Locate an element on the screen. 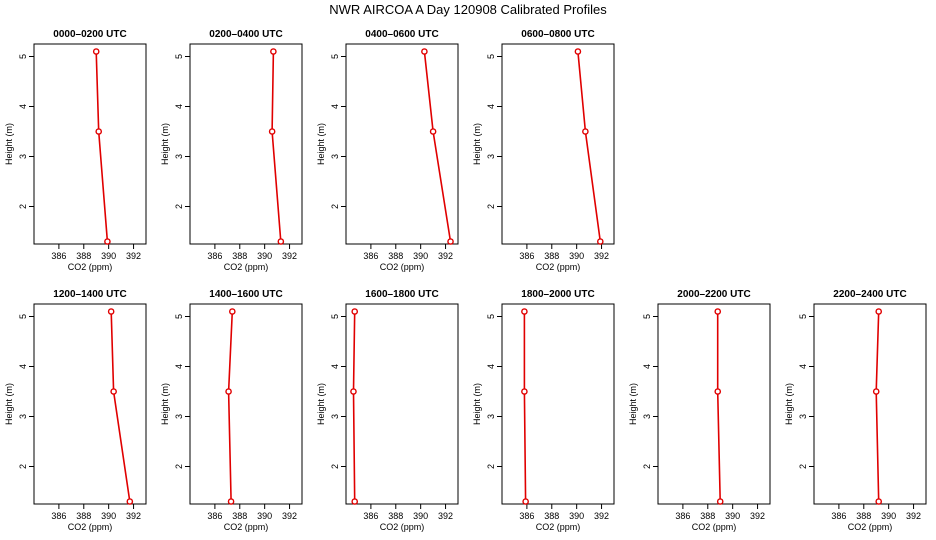 This screenshot has width=936, height=540. panel-title: 1200–1400 UTC is located at coordinates (89, 294).